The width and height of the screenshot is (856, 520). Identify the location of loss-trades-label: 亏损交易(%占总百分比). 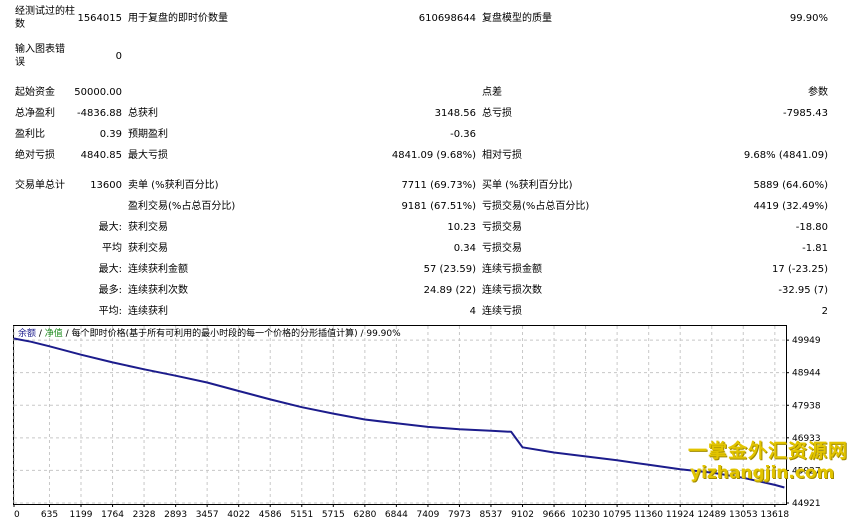
(536, 206).